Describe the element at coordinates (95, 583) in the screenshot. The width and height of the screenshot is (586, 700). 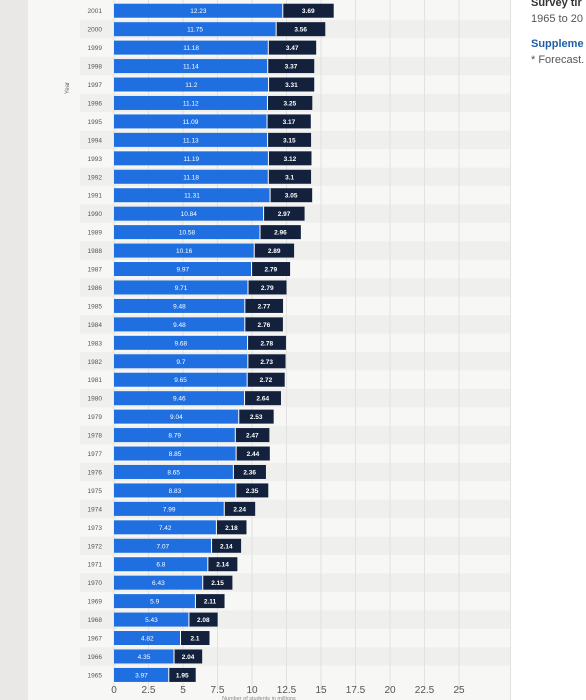
I see `category-tick-label: 1970` at that location.